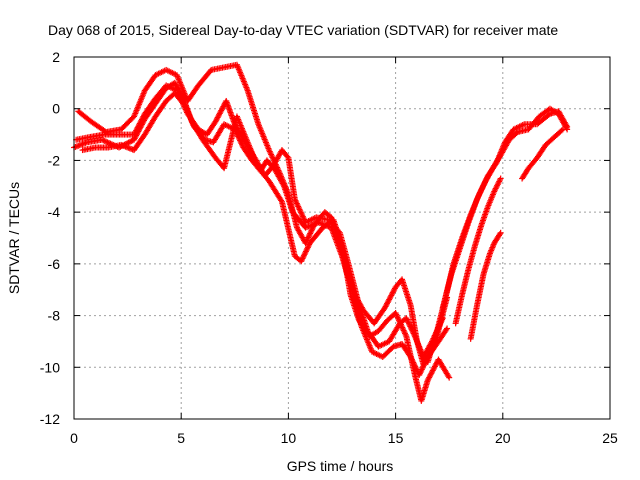  What do you see at coordinates (340, 466) in the screenshot?
I see `x-axis-label: GPS time / hours` at bounding box center [340, 466].